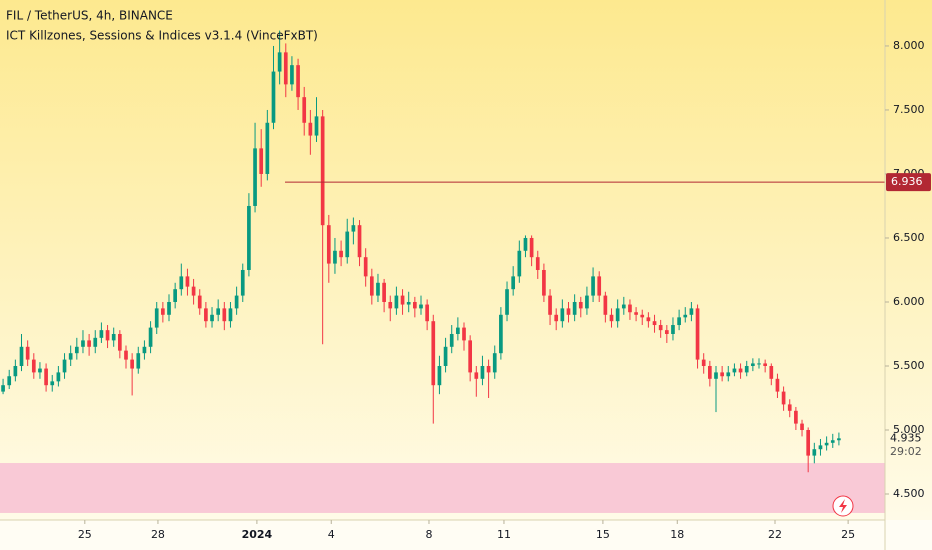 This screenshot has height=550, width=932. I want to click on last-price-label: 4.935, so click(906, 437).